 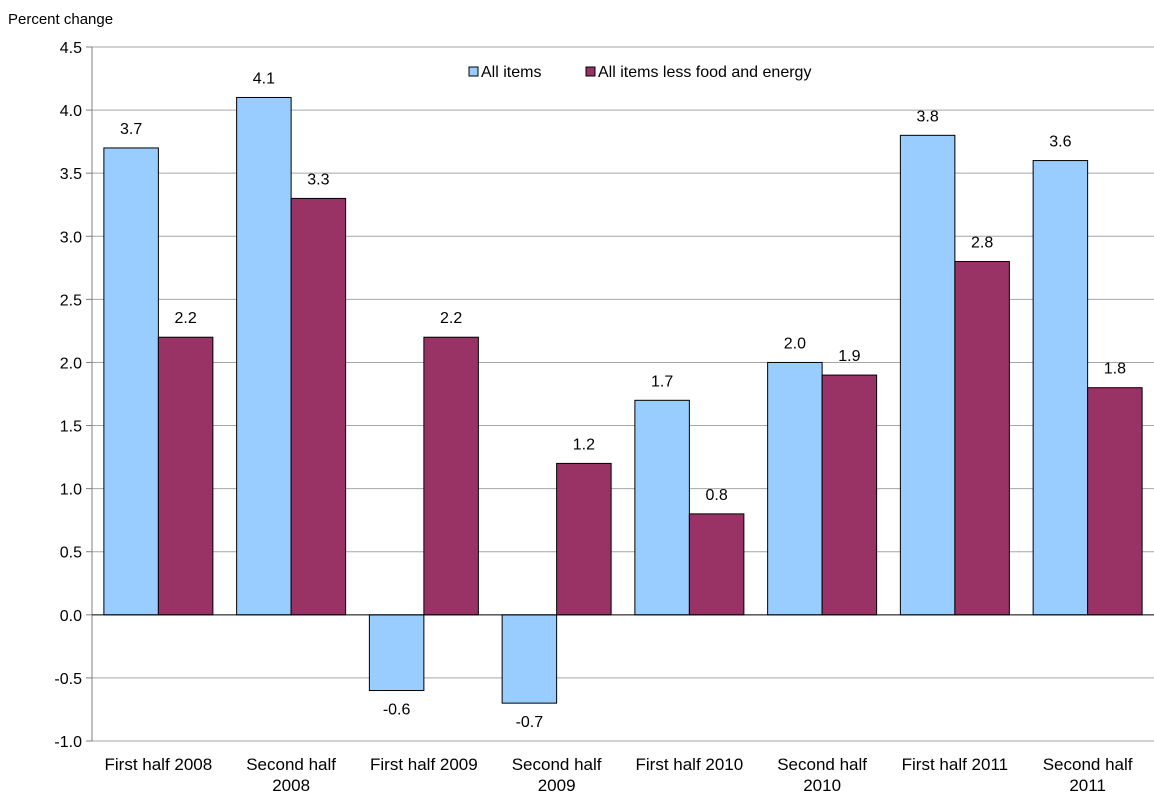 What do you see at coordinates (822, 785) in the screenshot?
I see `x-category-label: 2010` at bounding box center [822, 785].